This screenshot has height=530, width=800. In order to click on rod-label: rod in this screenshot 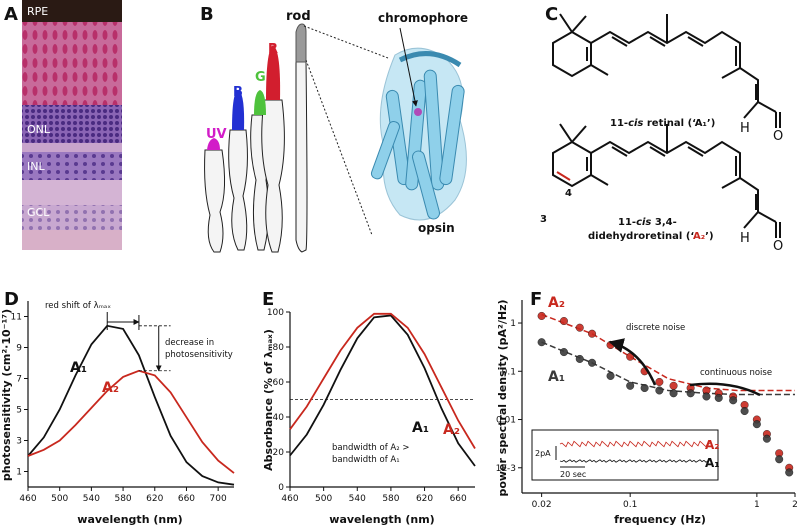, I will do `click(298, 16)`.